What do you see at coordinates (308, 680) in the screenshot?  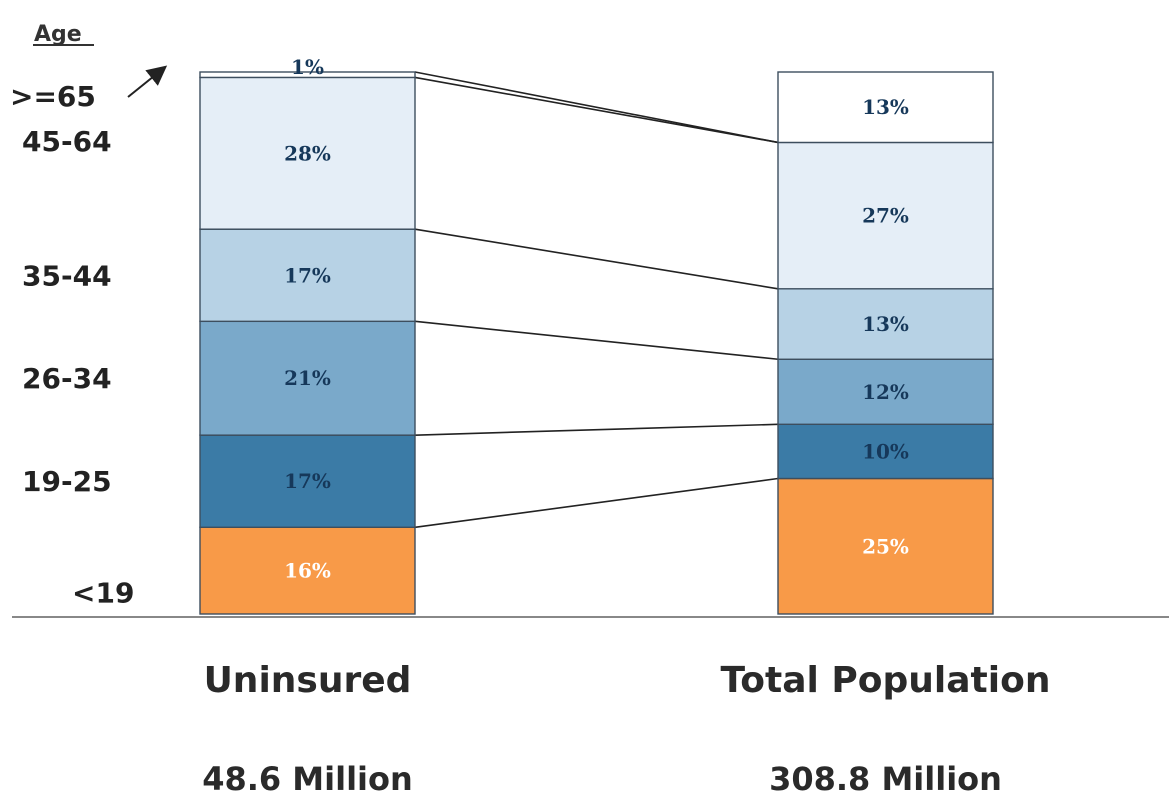 I see `category-label-uninsured: Uninsured` at bounding box center [308, 680].